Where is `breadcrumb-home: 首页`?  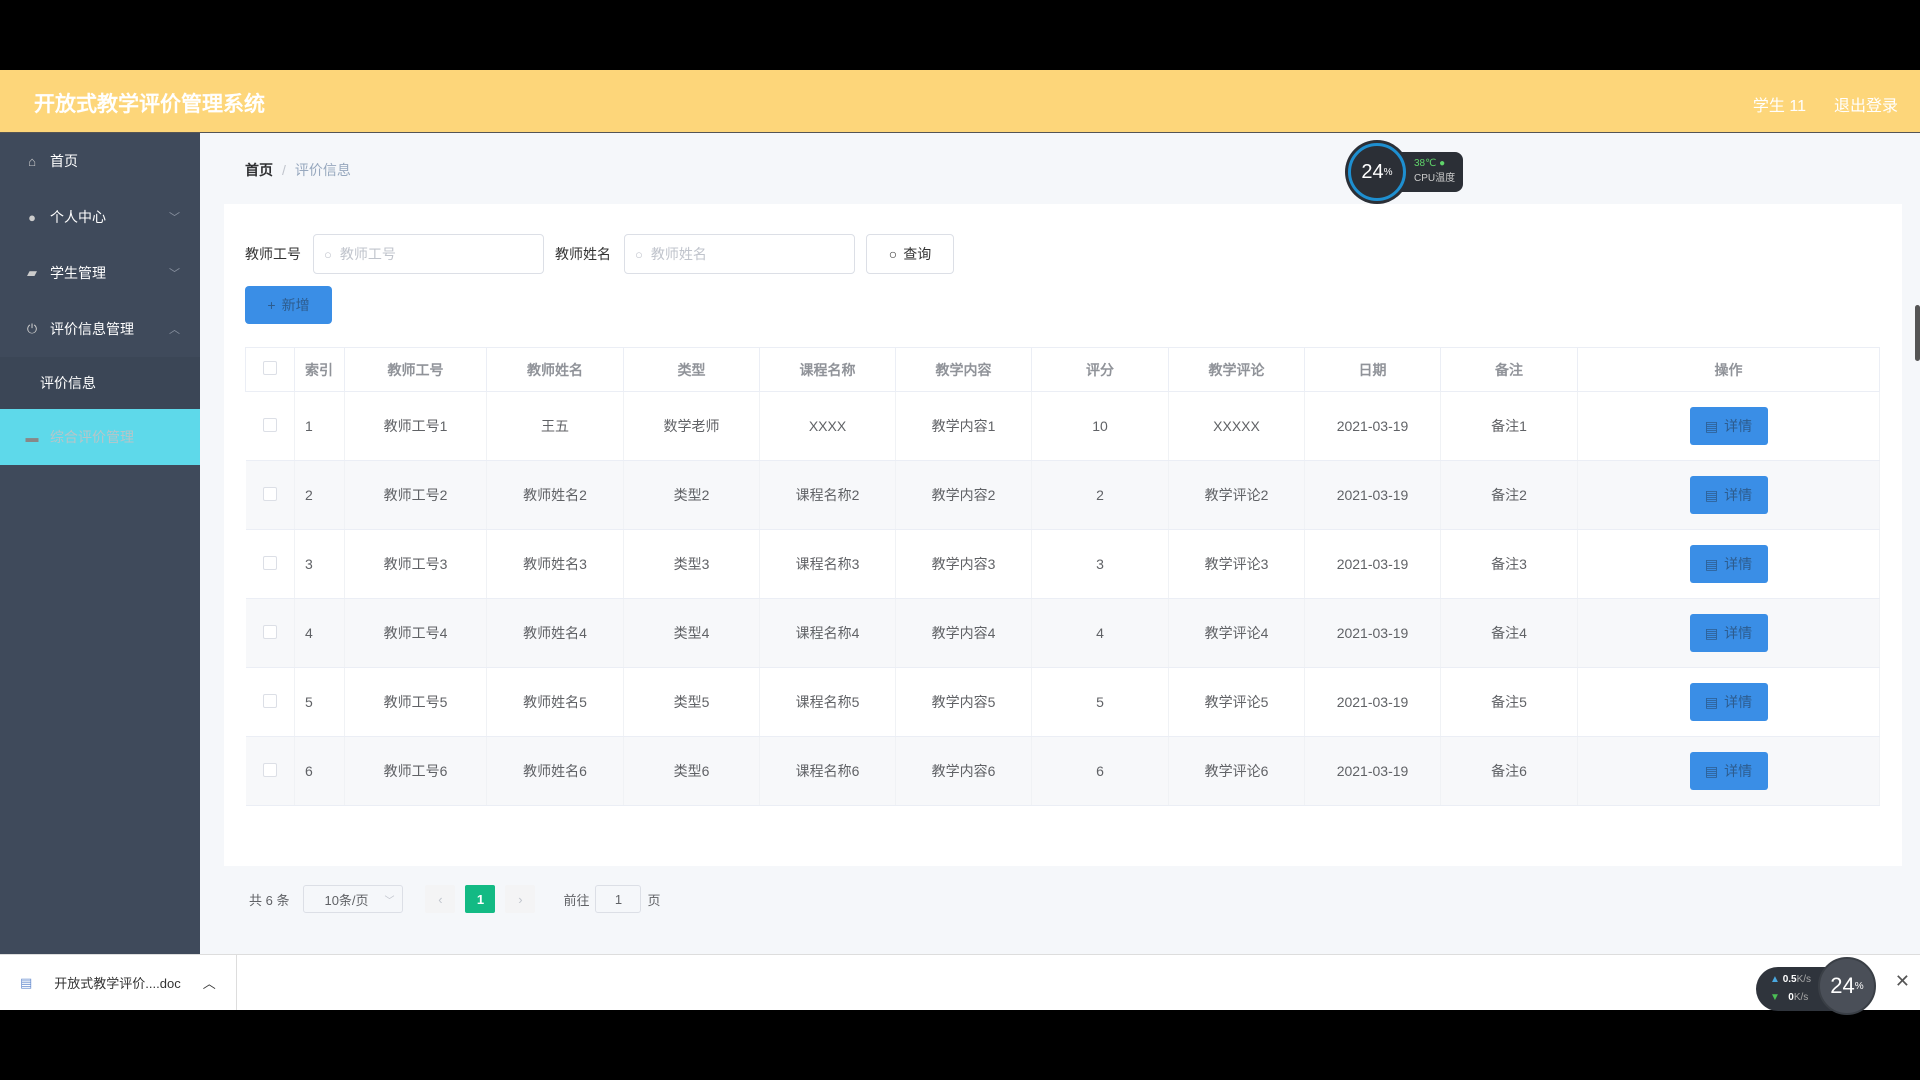
breadcrumb-home: 首页 is located at coordinates (259, 170).